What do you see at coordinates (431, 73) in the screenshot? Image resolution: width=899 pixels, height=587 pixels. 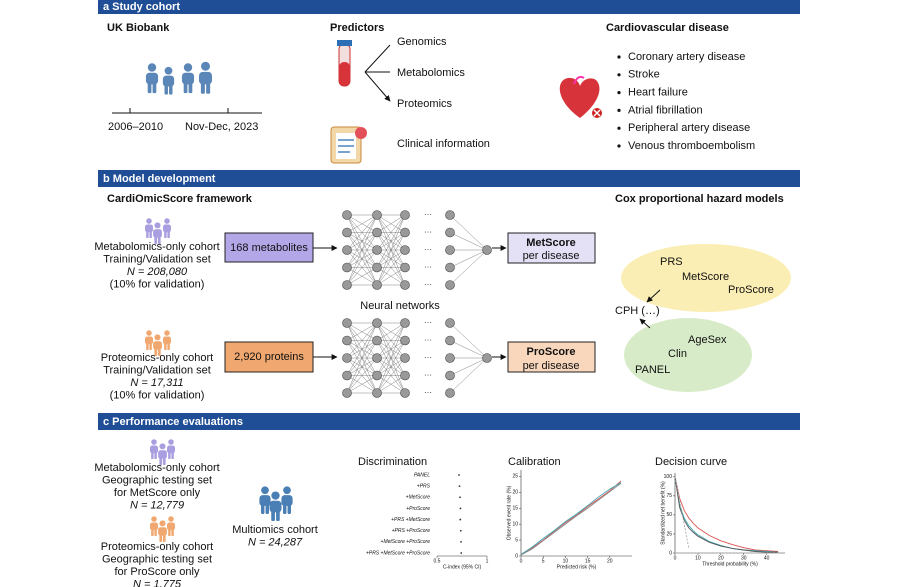 I see `predictor: Metabolomics` at bounding box center [431, 73].